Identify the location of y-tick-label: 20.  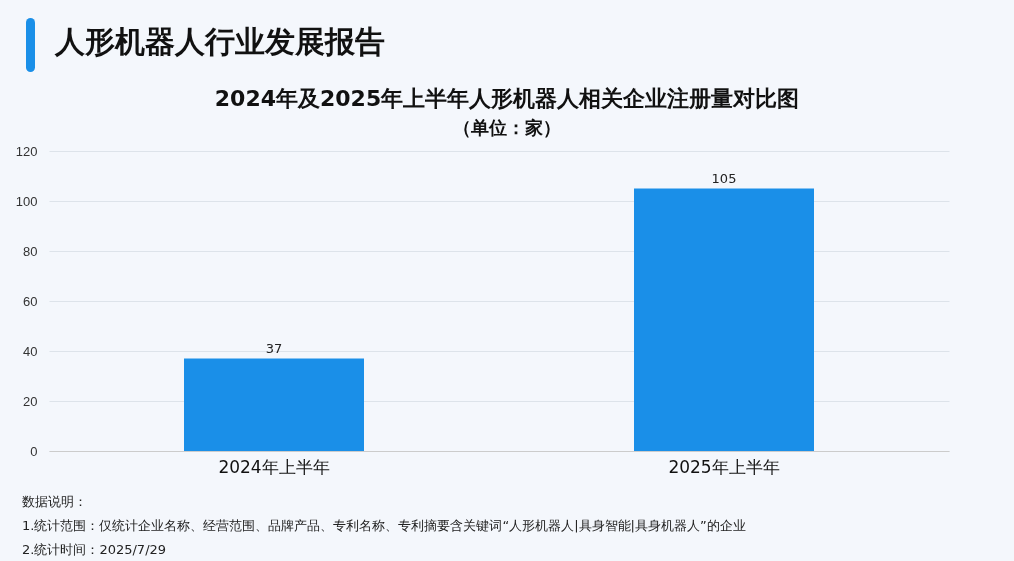
(30, 401).